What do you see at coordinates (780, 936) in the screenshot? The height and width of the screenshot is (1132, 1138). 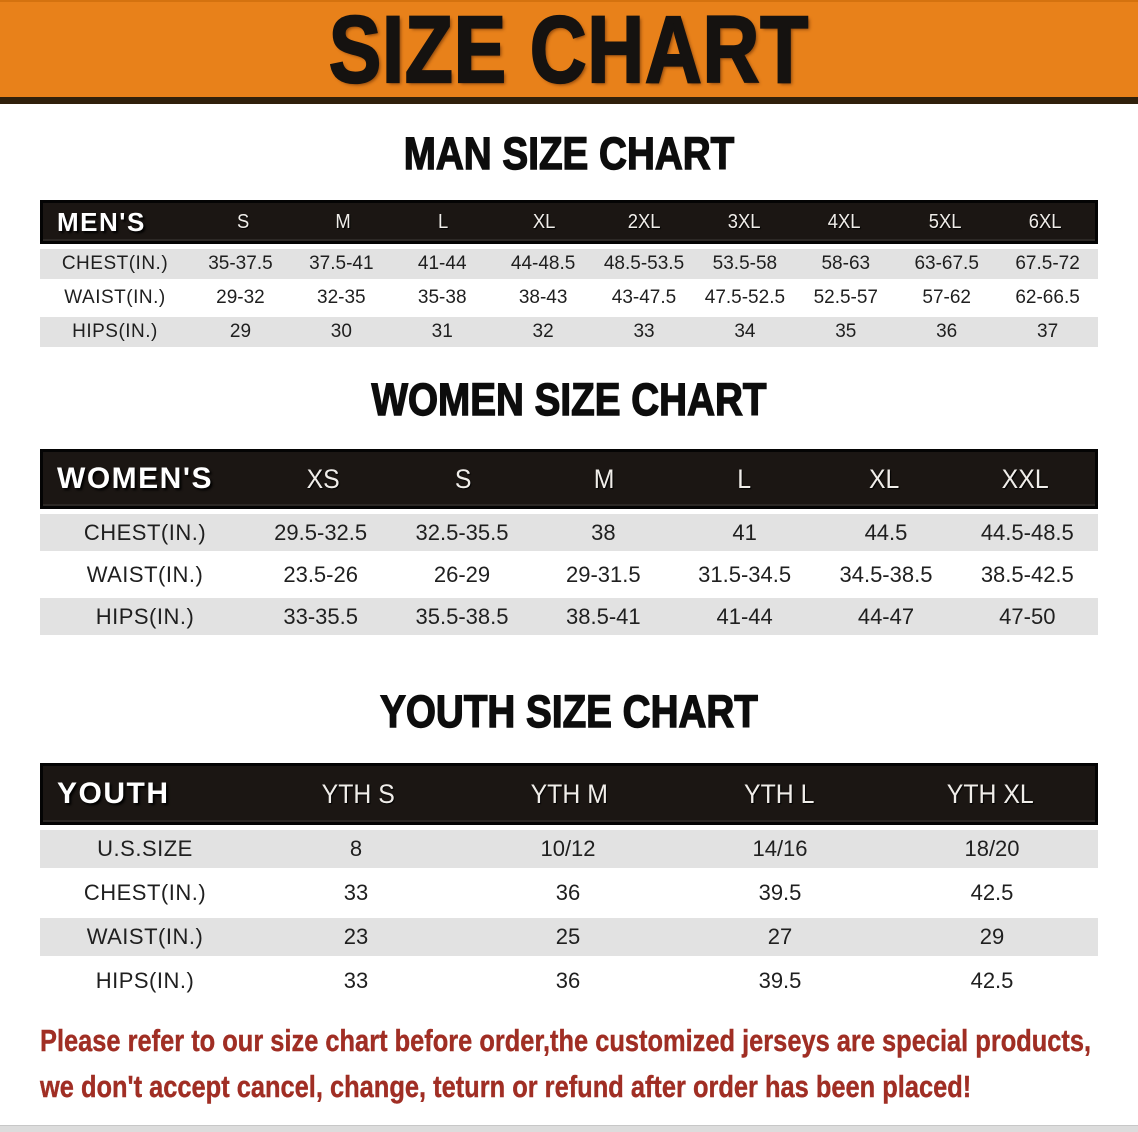 I see `size-cell: 27` at bounding box center [780, 936].